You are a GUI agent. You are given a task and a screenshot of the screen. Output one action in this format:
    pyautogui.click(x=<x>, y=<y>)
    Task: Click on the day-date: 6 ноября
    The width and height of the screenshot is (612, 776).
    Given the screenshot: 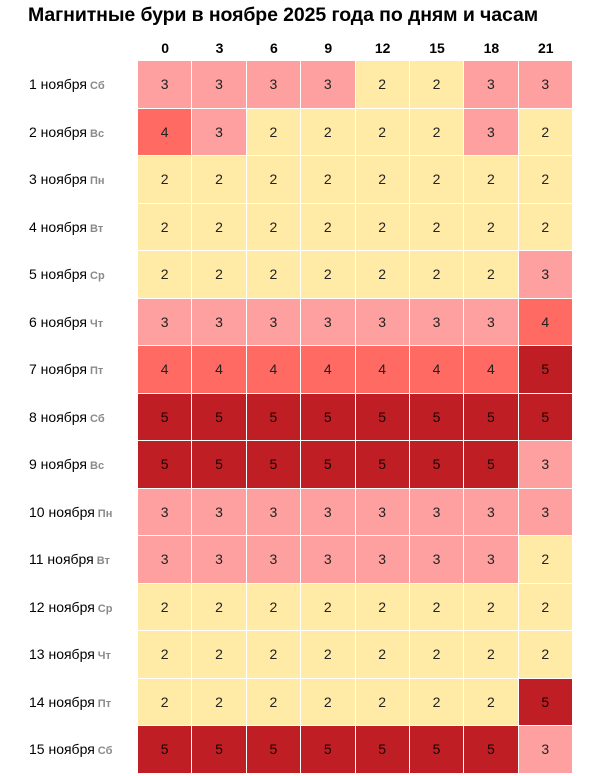 What is the action you would take?
    pyautogui.click(x=58, y=321)
    